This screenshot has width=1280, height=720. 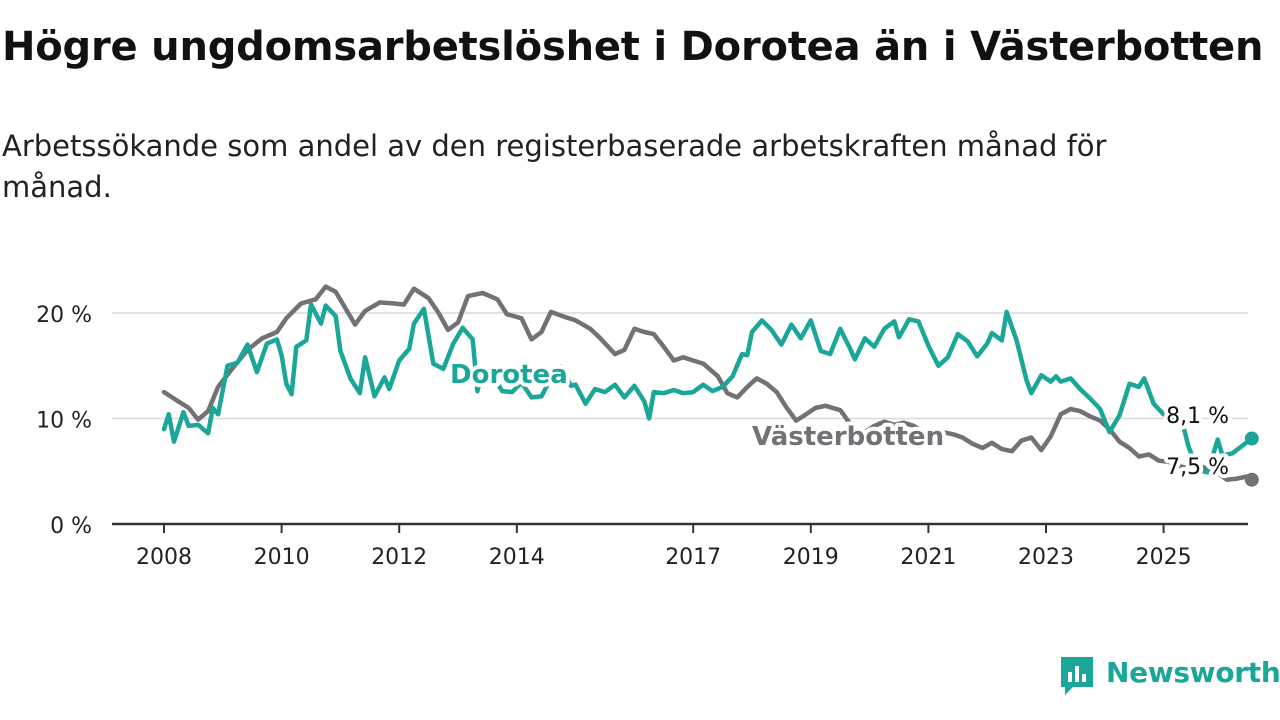 I want to click on x-tick-label: 2021, so click(x=928, y=557).